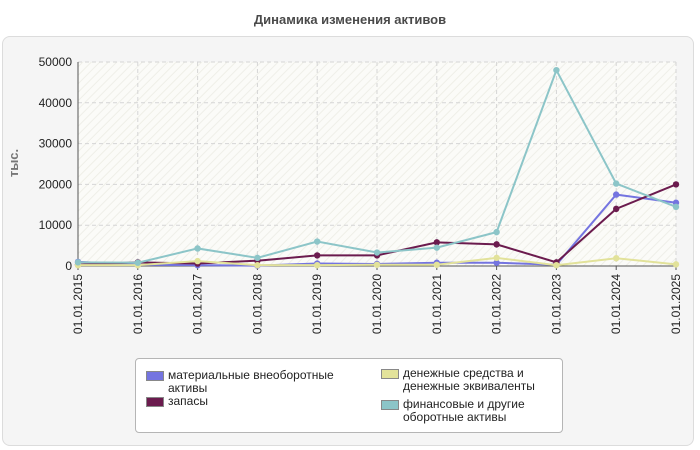 The image size is (700, 450). I want to click on x-tick-label: 01.01.2023, so click(556, 304).